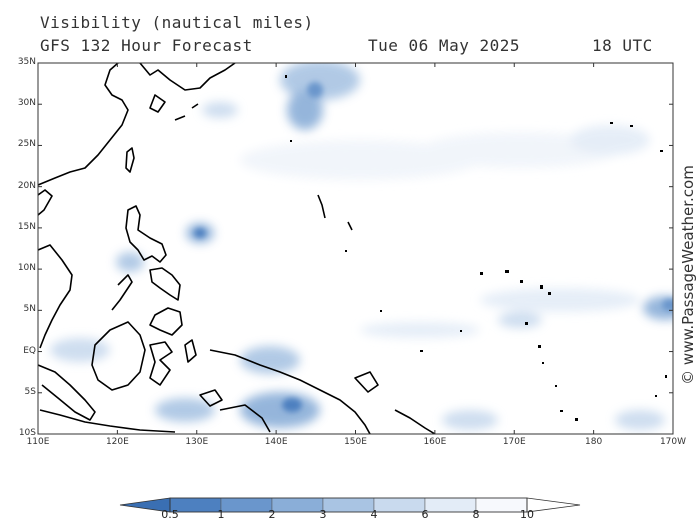  Describe the element at coordinates (425, 514) in the screenshot. I see `colorbar-label: 6` at that location.